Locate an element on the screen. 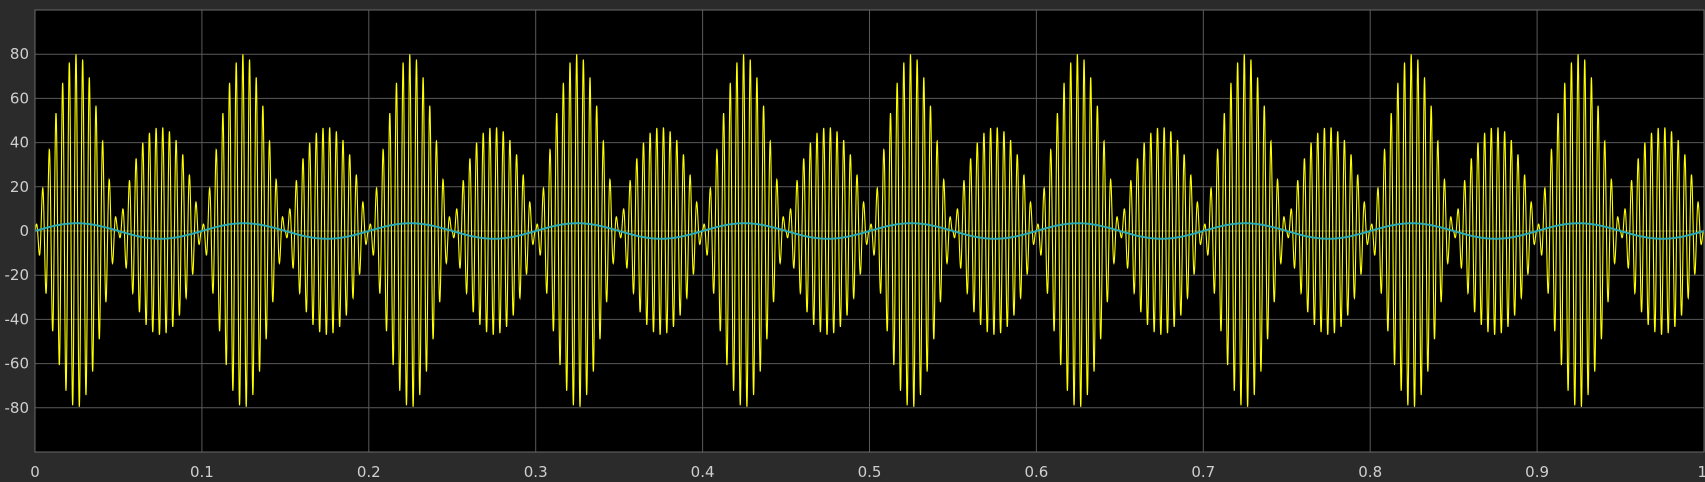 This screenshot has width=1705, height=482. x-axis-ticks: 0 0.1 0.2 0.3 0.4 0.5 0.6 0.7 0.8 0.9 1 is located at coordinates (867, 472).